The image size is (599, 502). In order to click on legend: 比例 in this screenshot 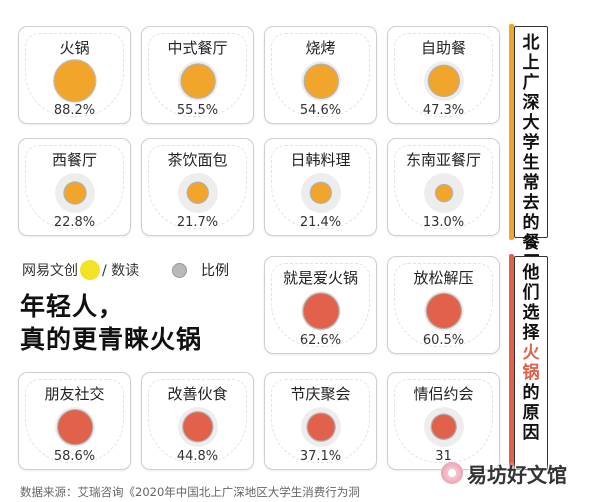, I will do `click(200, 270)`.